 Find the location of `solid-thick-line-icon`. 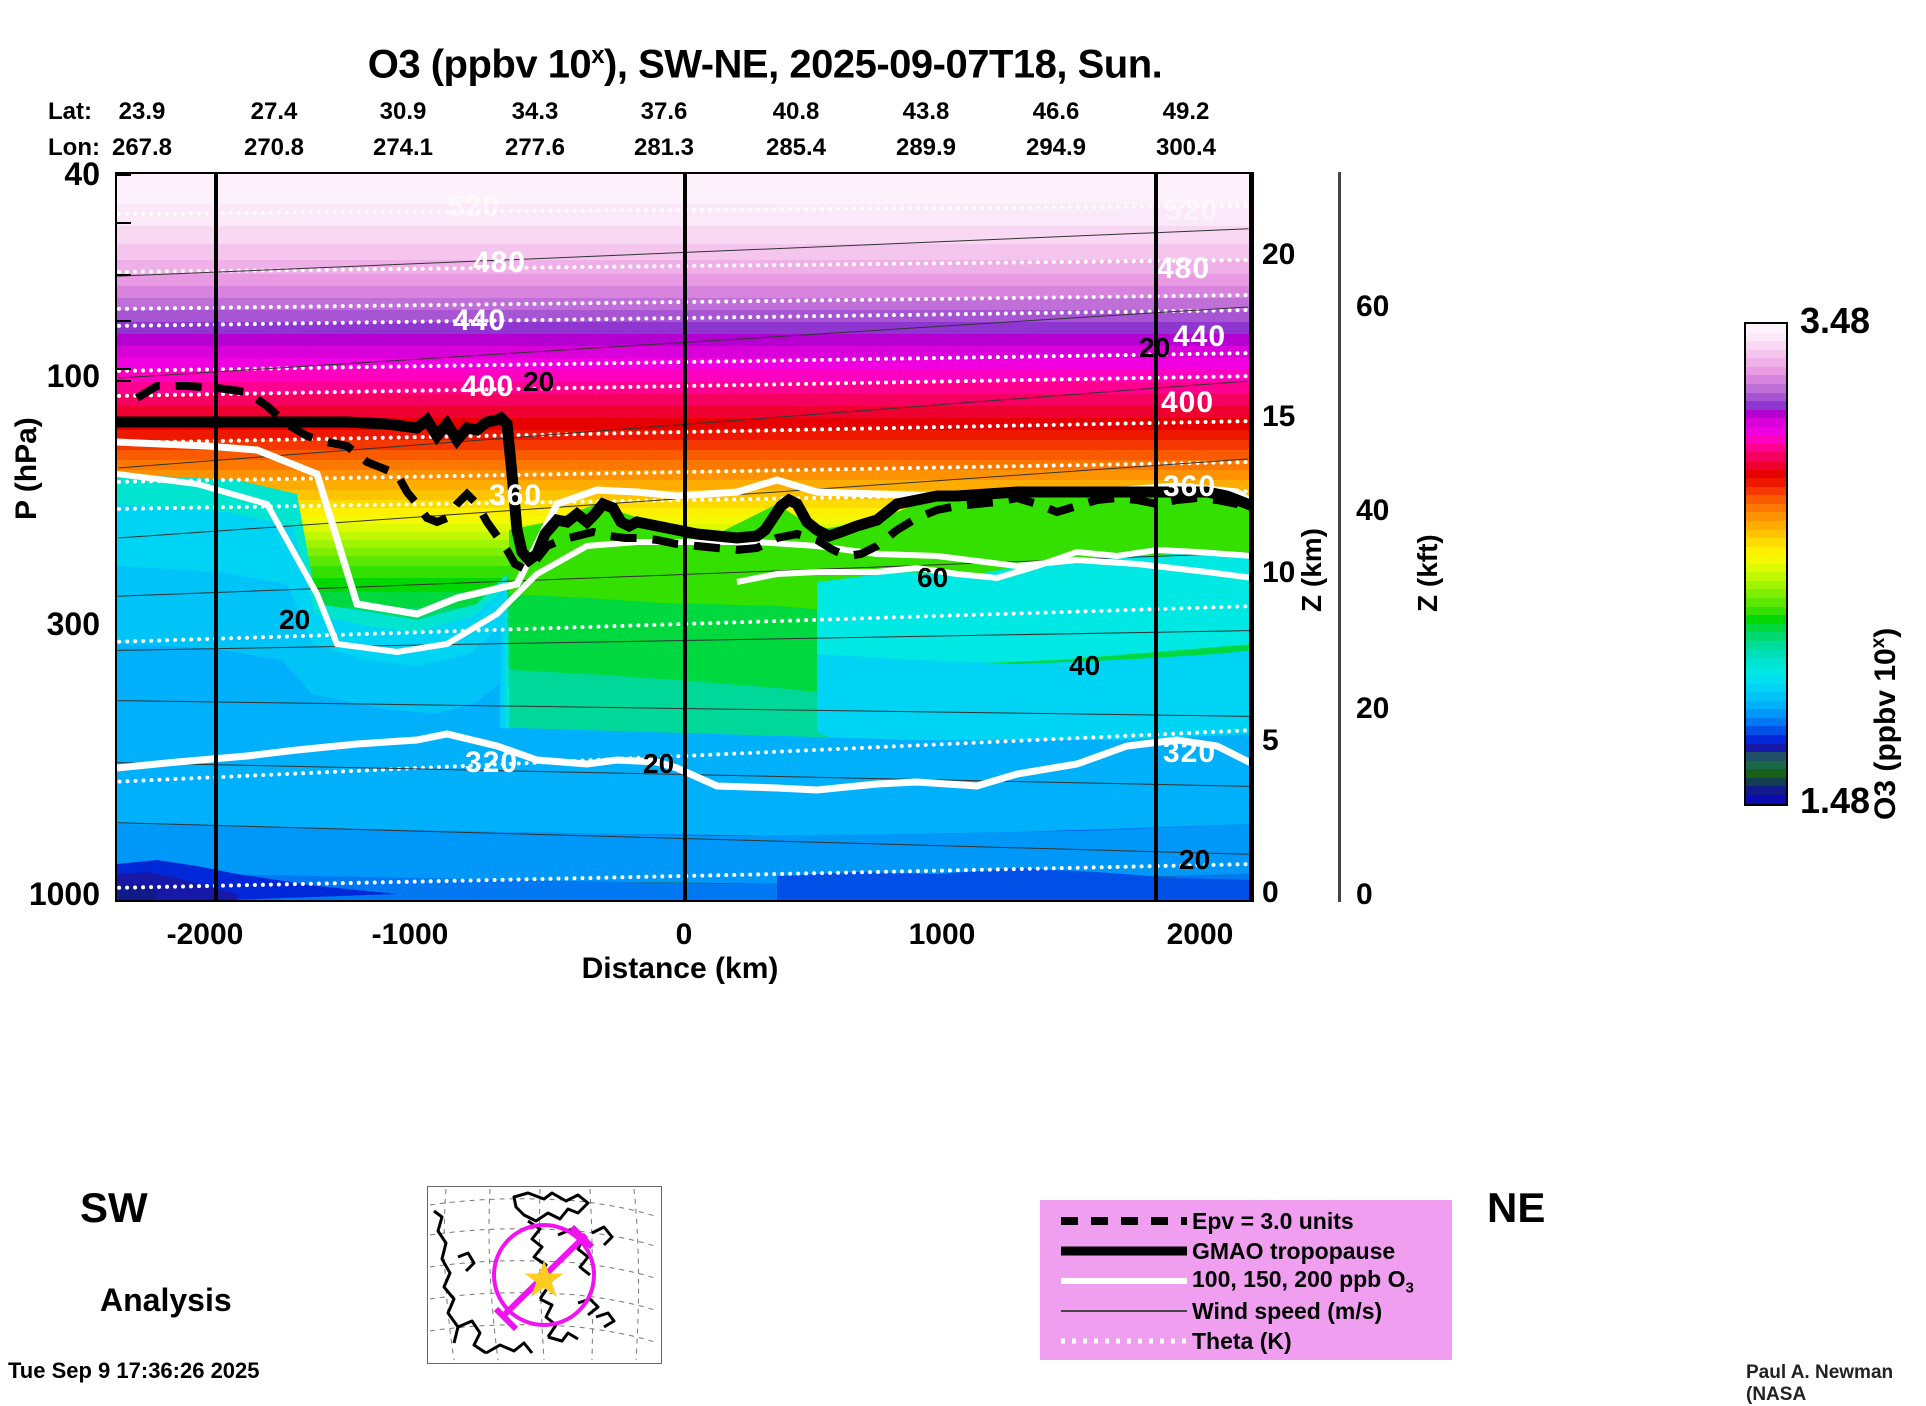

solid-thick-line-icon is located at coordinates (1124, 1251).